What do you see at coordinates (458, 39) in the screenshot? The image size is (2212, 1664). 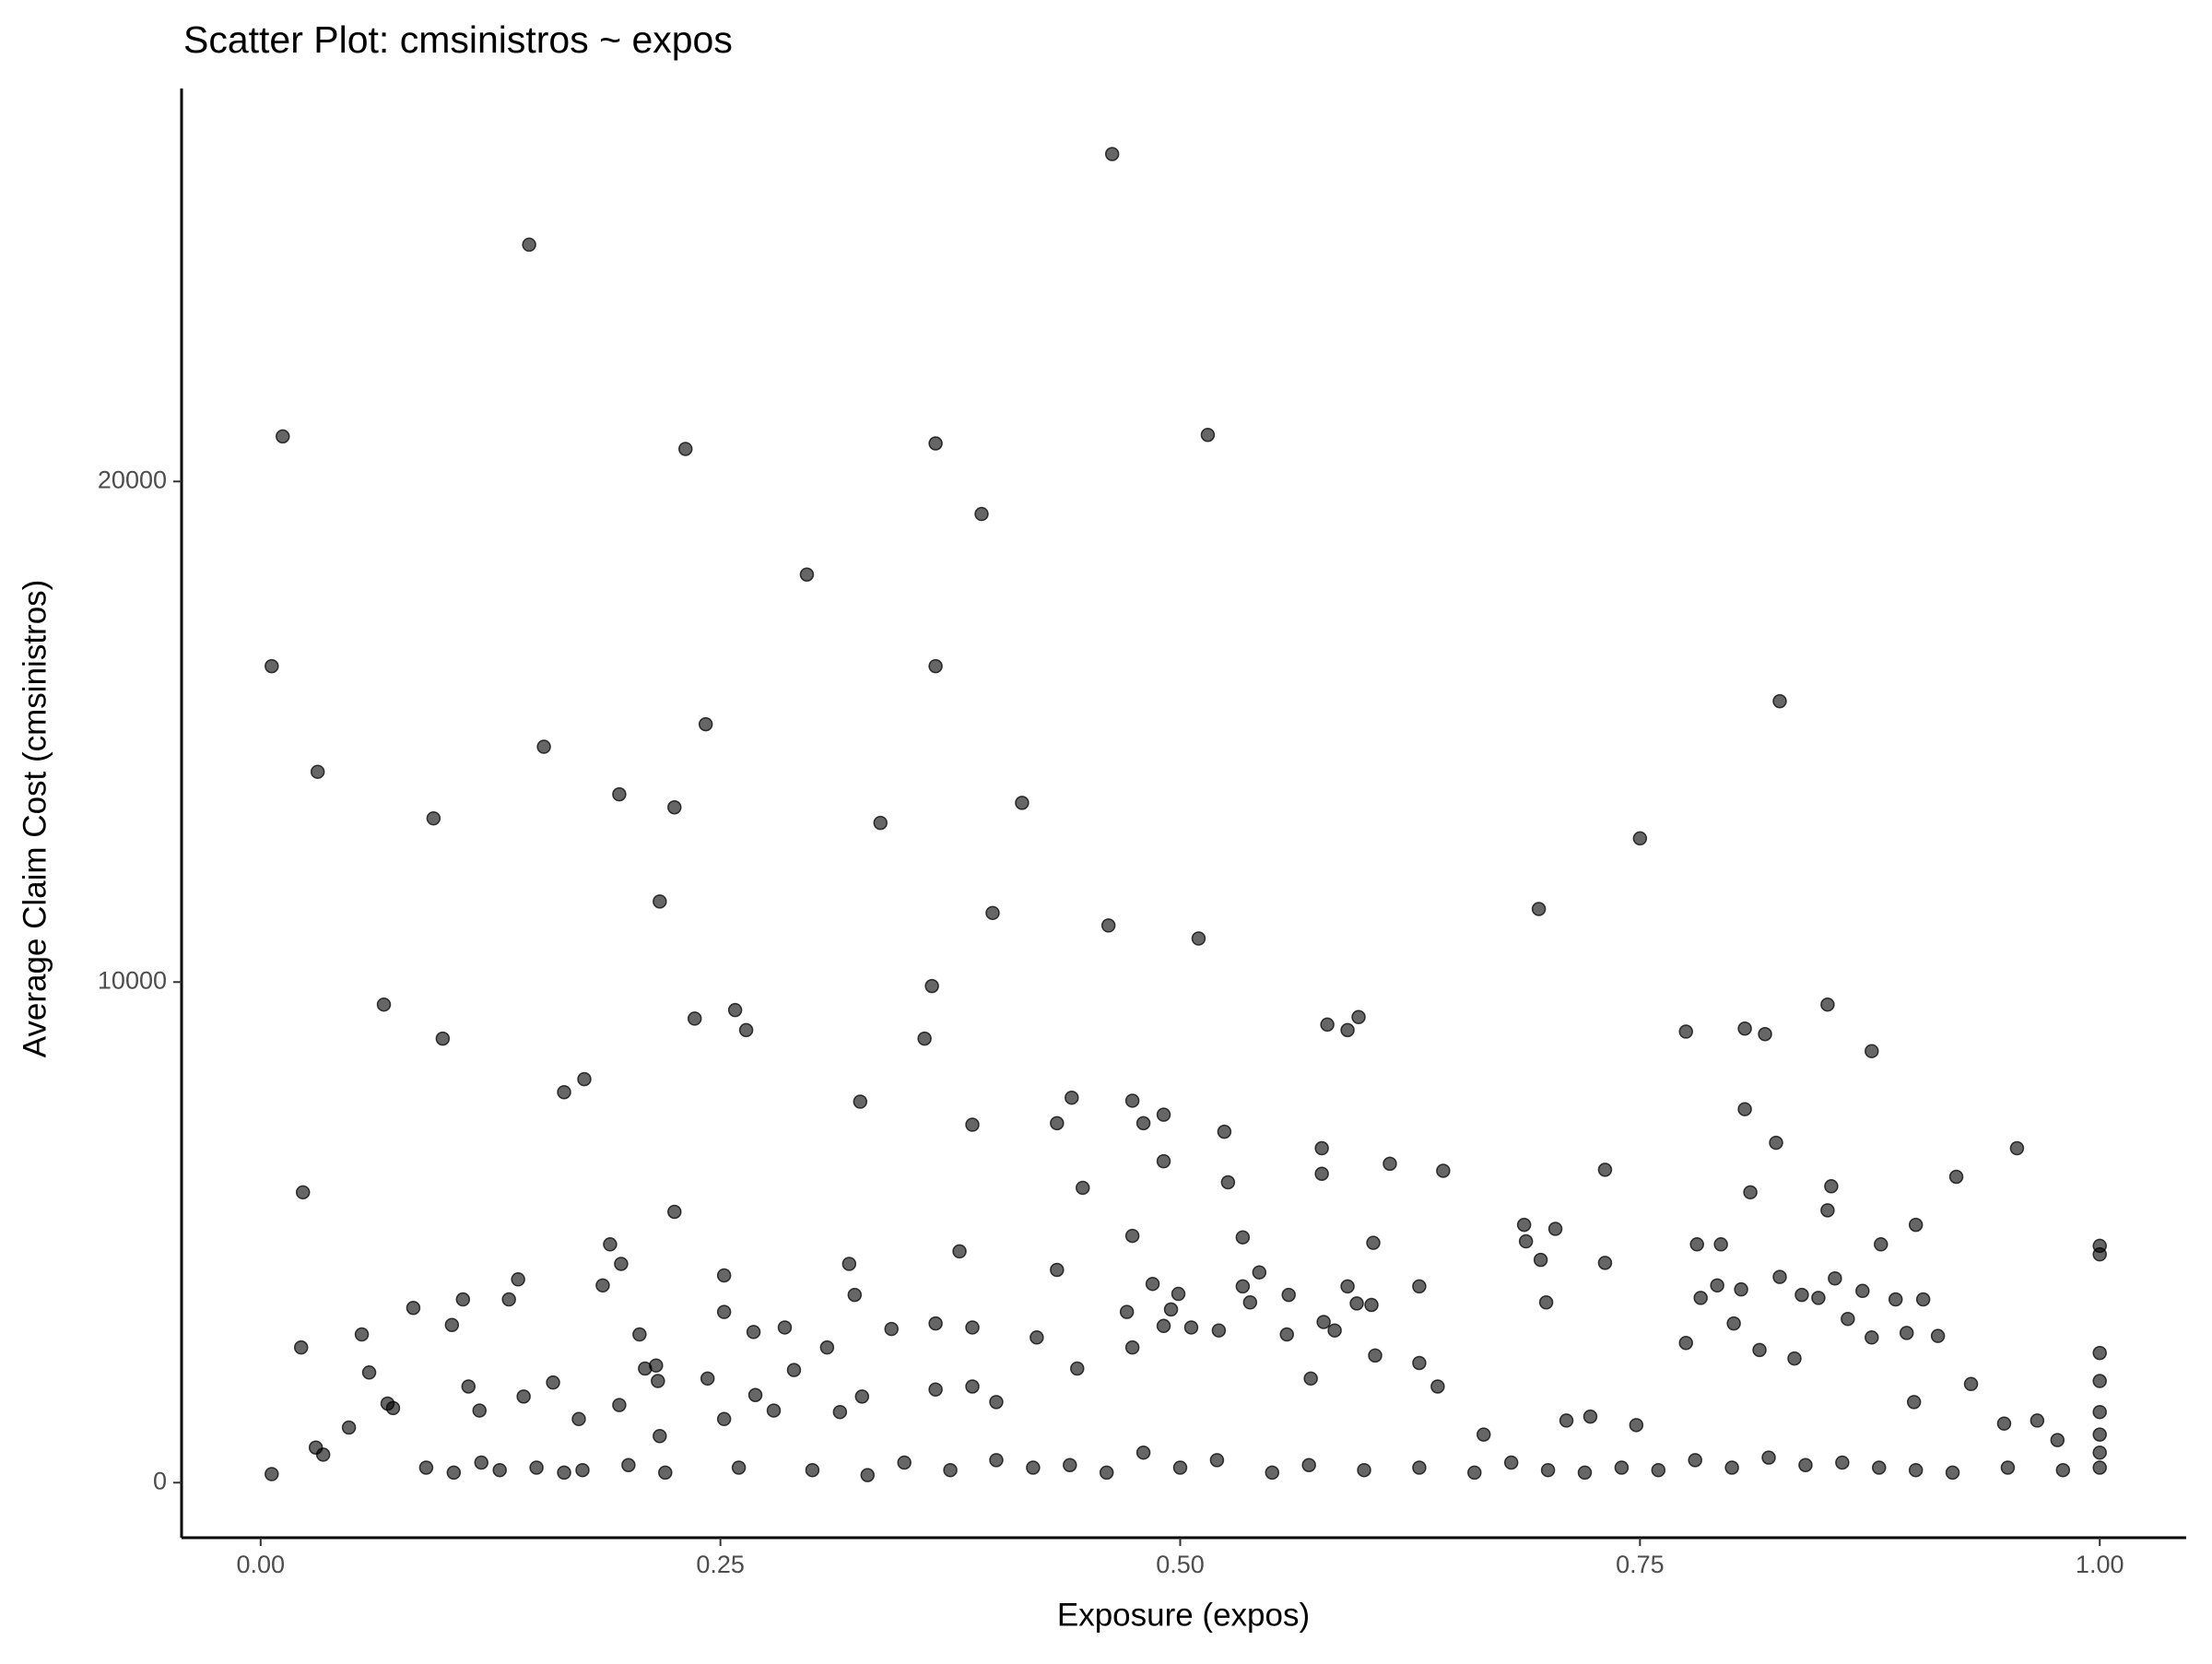 I see `chart-title: Scatter Plot: cmsinistros ~ expos` at bounding box center [458, 39].